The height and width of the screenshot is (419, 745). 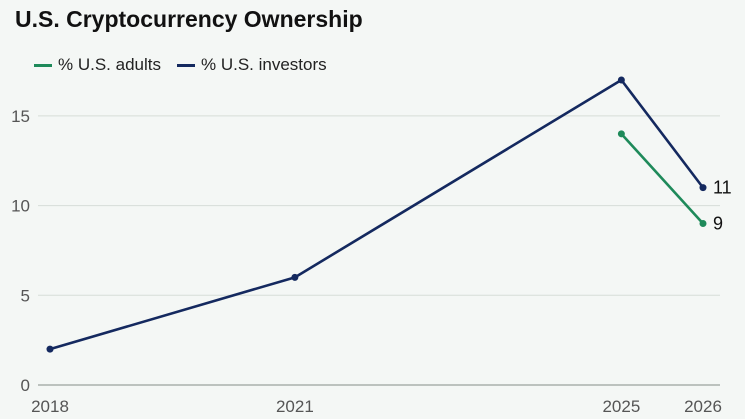 I want to click on legend-swatch-adults, so click(x=43, y=65).